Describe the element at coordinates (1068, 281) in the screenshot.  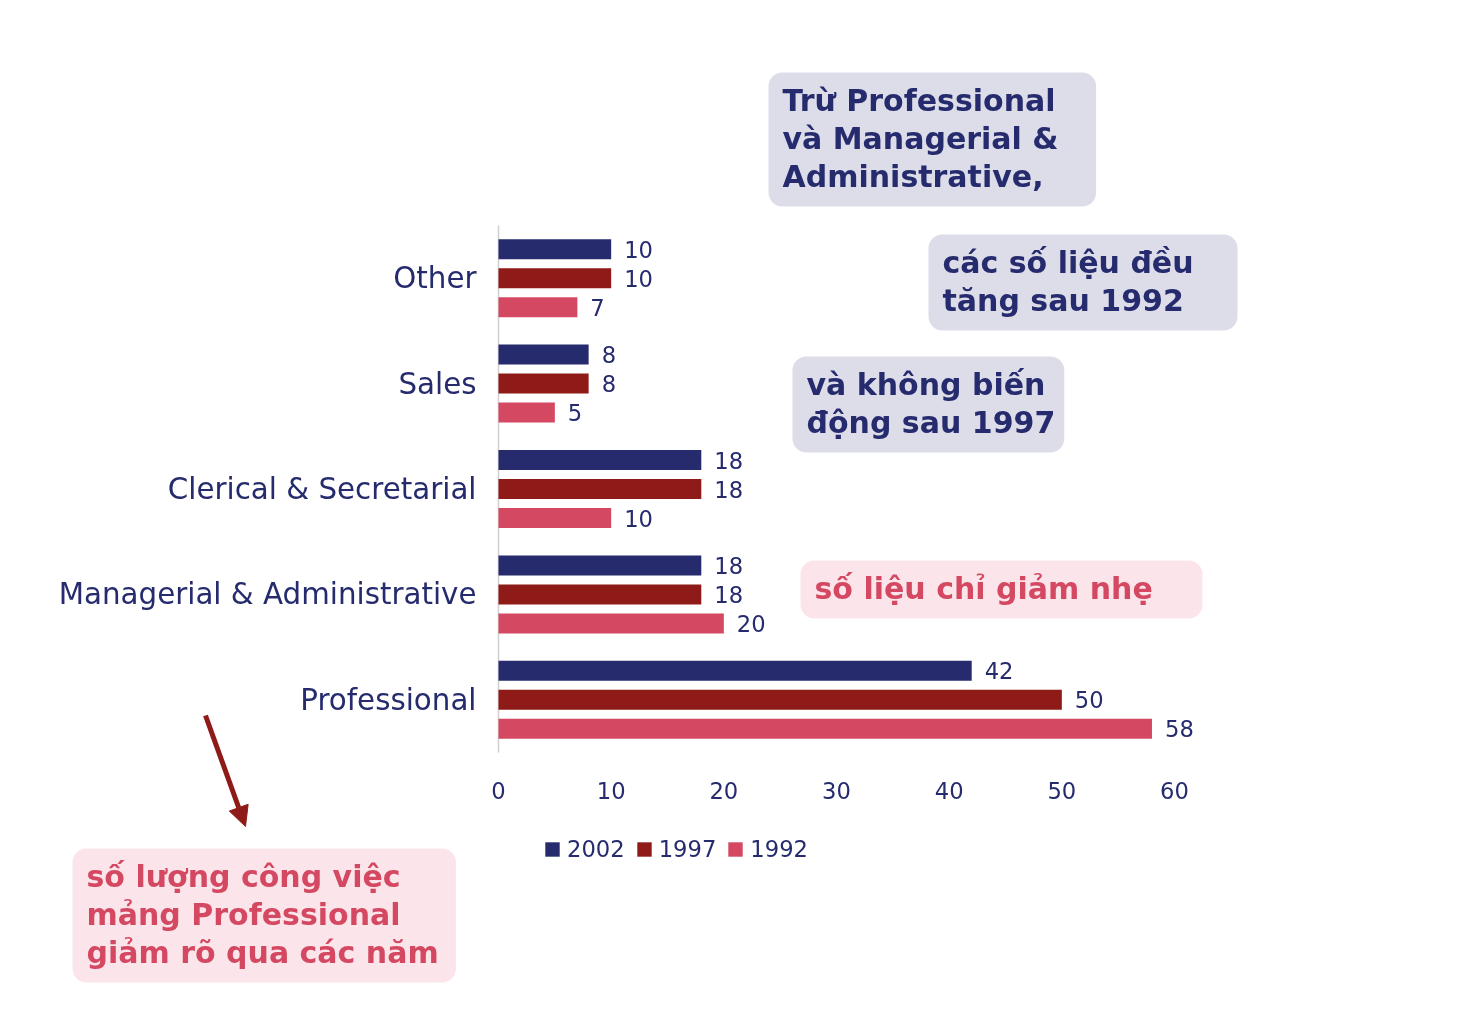
I see `annotation: các số liệu đều tăng sau 1992` at that location.